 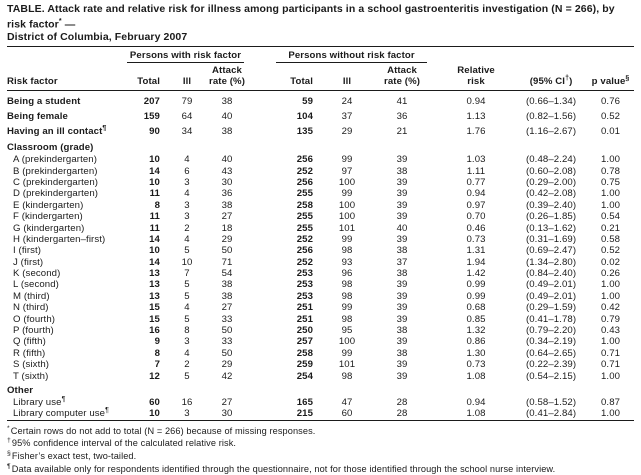 What do you see at coordinates (476, 308) in the screenshot?
I see `cell-relative-risk: 0.68` at bounding box center [476, 308].